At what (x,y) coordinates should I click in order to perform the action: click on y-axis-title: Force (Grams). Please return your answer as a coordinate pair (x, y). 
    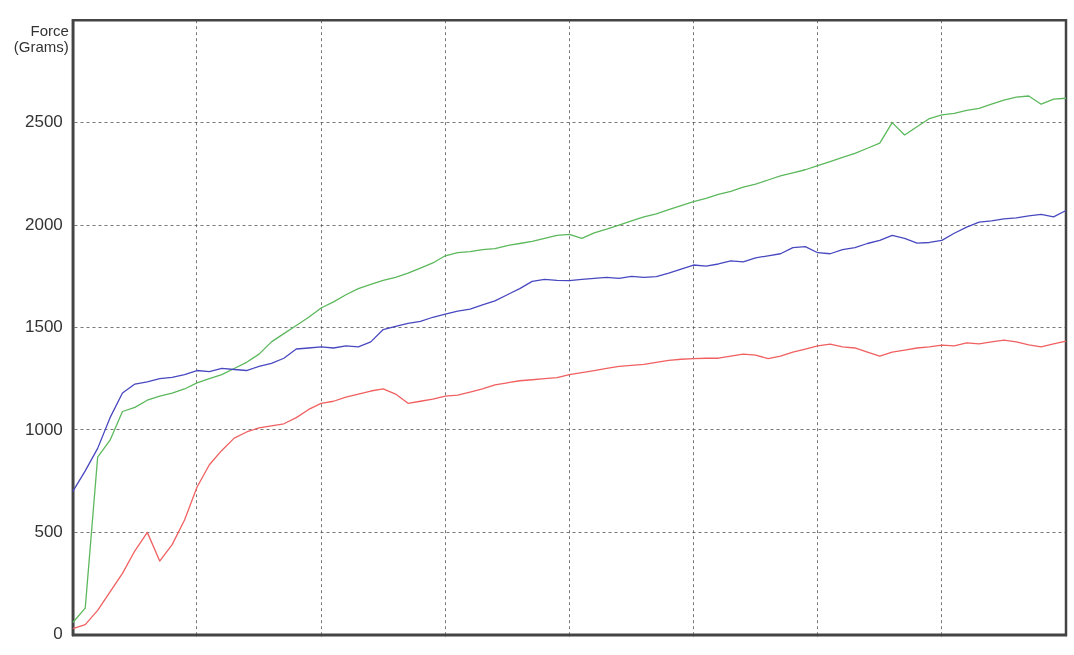
    Looking at the image, I should click on (41, 38).